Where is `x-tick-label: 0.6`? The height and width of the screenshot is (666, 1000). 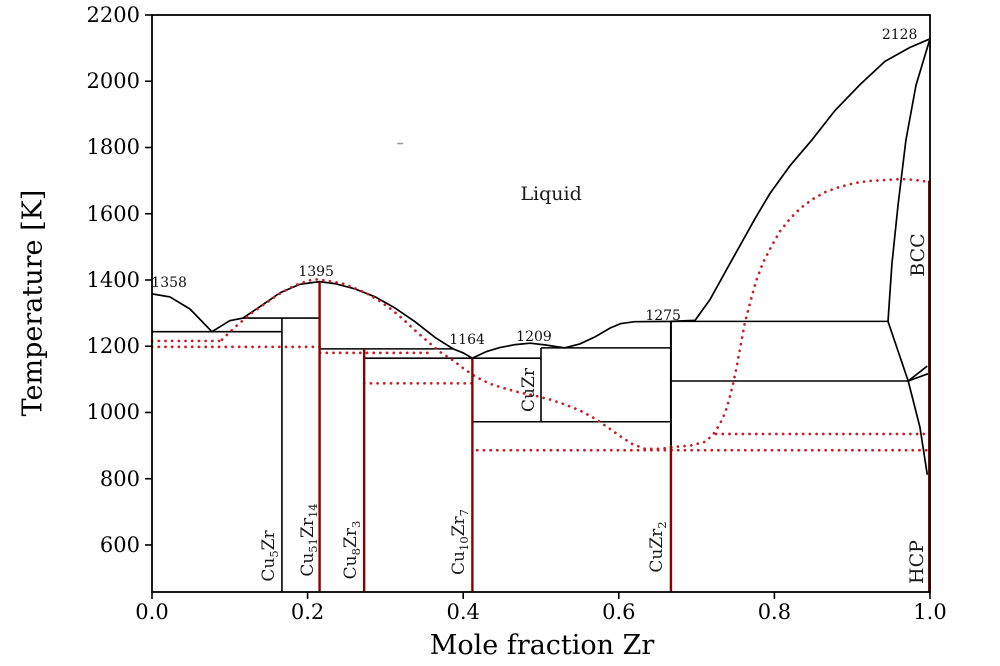
x-tick-label: 0.6 is located at coordinates (619, 612).